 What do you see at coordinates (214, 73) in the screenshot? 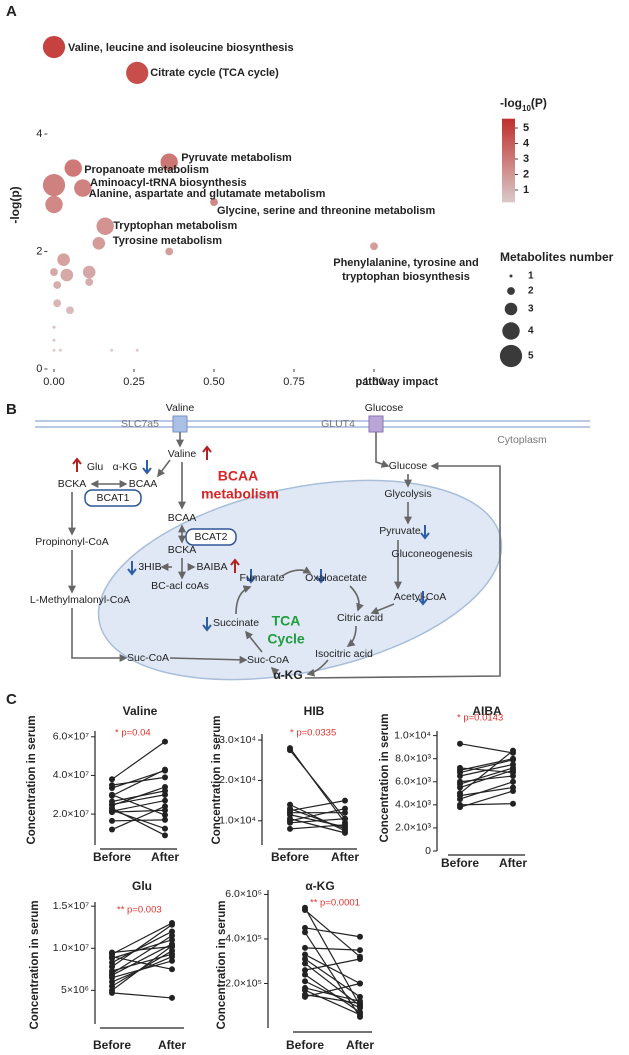
I see `point-label: Citrate cycle (TCA cycle)` at bounding box center [214, 73].